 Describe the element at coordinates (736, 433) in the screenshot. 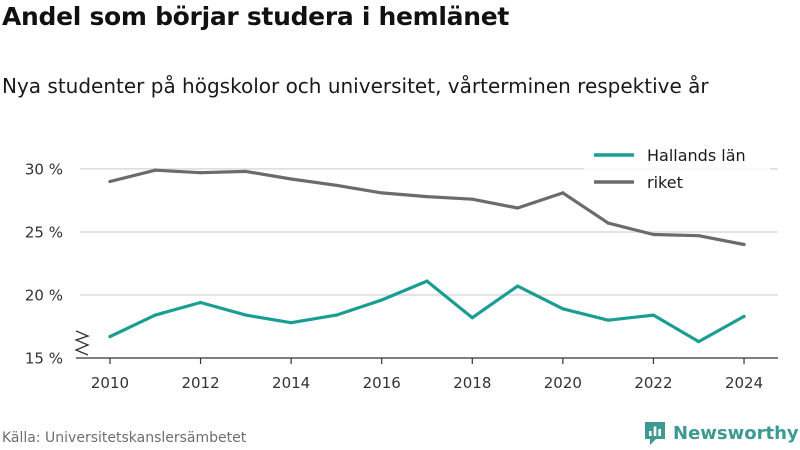

I see `newsworthy-logo-text: Newsworthy` at that location.